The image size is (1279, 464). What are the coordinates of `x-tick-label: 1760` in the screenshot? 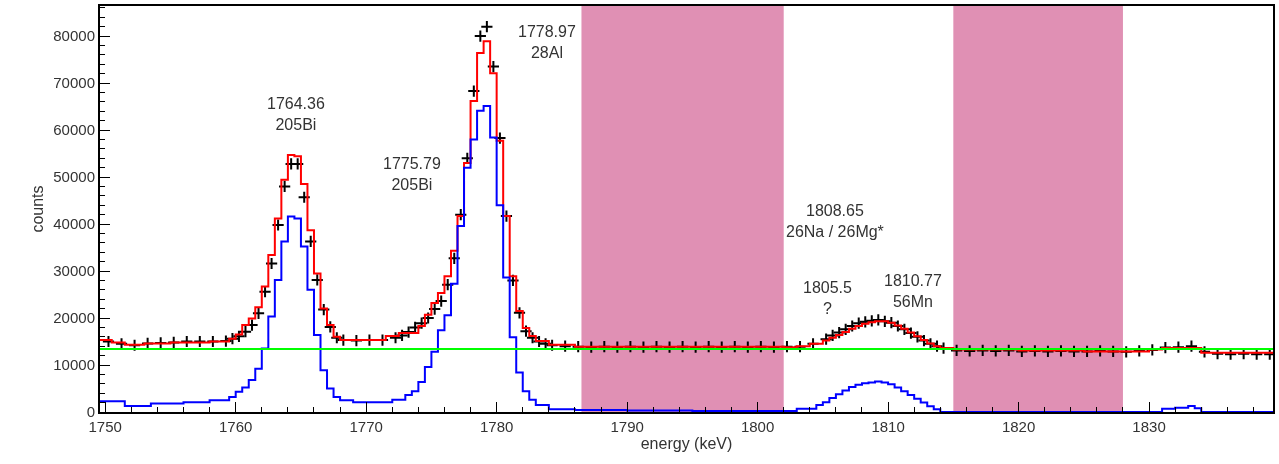 It's located at (236, 426).